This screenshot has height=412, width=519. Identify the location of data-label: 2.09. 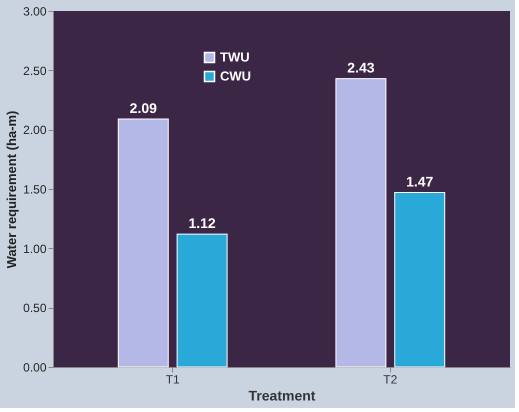
(144, 108).